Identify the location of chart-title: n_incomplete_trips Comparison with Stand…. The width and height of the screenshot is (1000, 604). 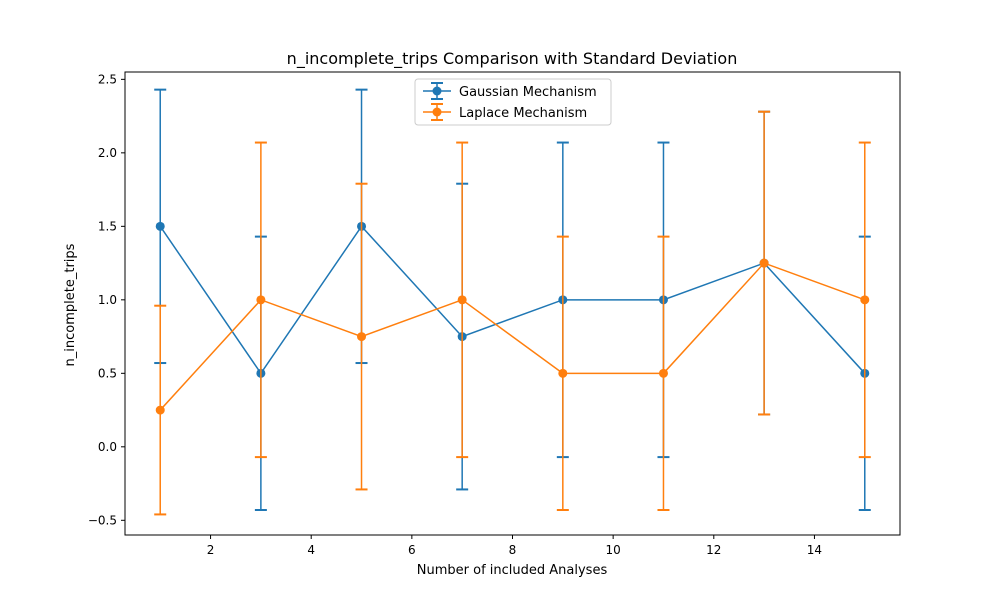
(512, 59).